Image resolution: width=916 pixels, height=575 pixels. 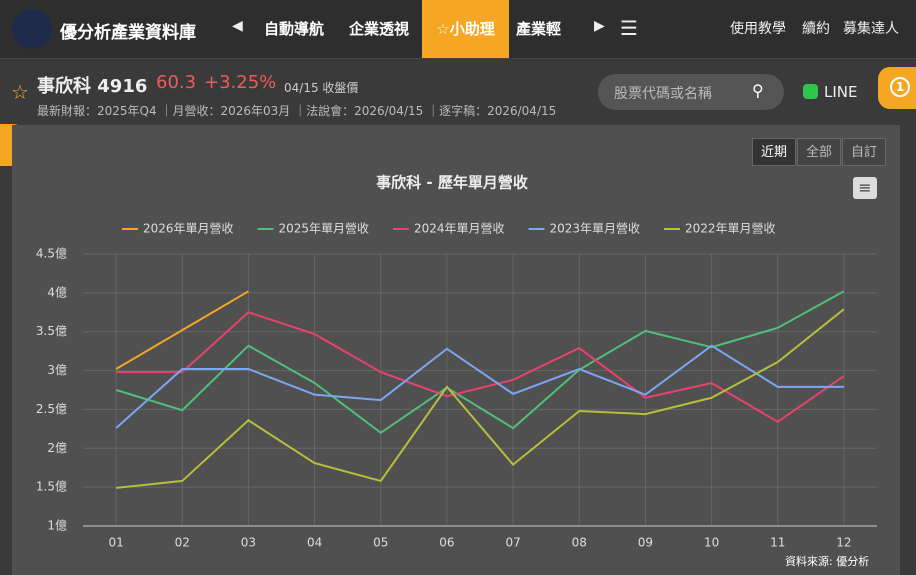 I want to click on brand: 優分析產業資料庫, so click(x=128, y=33).